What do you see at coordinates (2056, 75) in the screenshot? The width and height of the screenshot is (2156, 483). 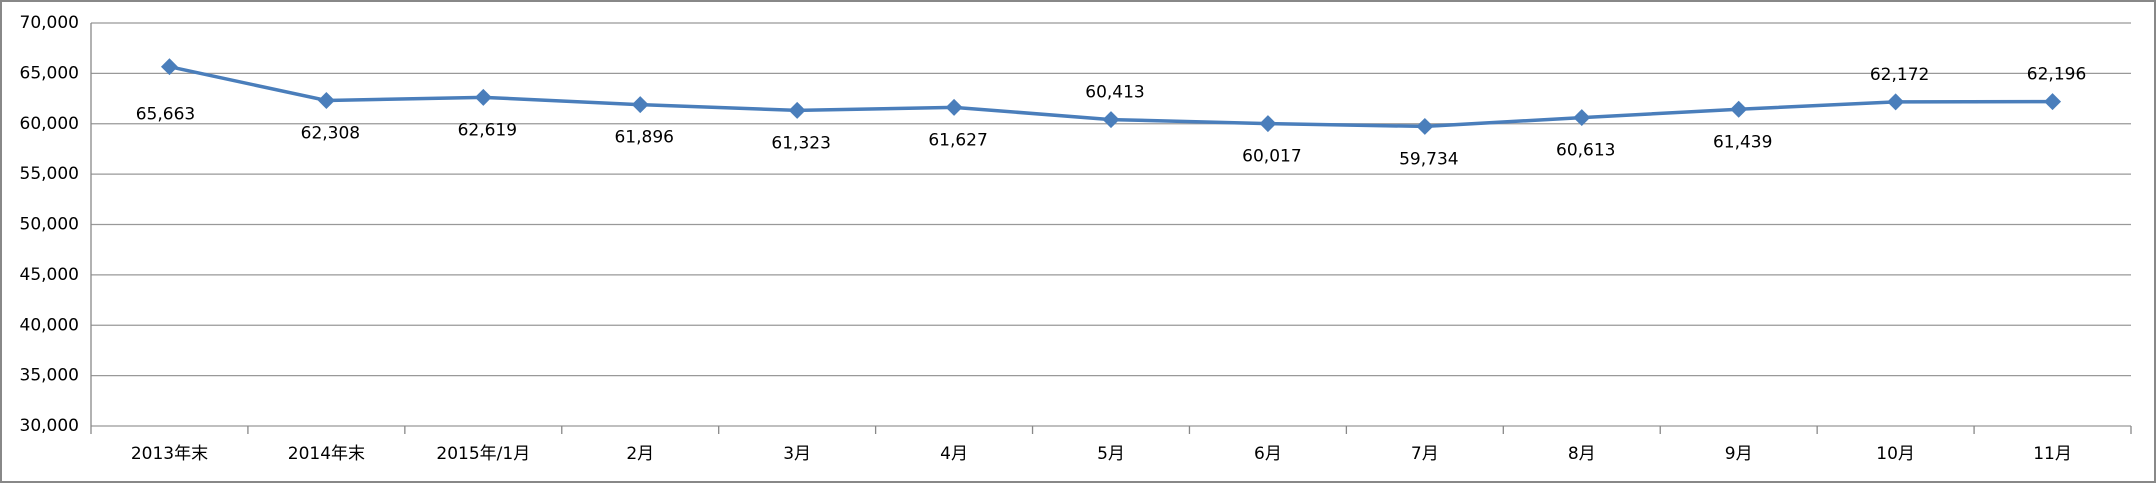 I see `data-label: 62,196` at bounding box center [2056, 75].